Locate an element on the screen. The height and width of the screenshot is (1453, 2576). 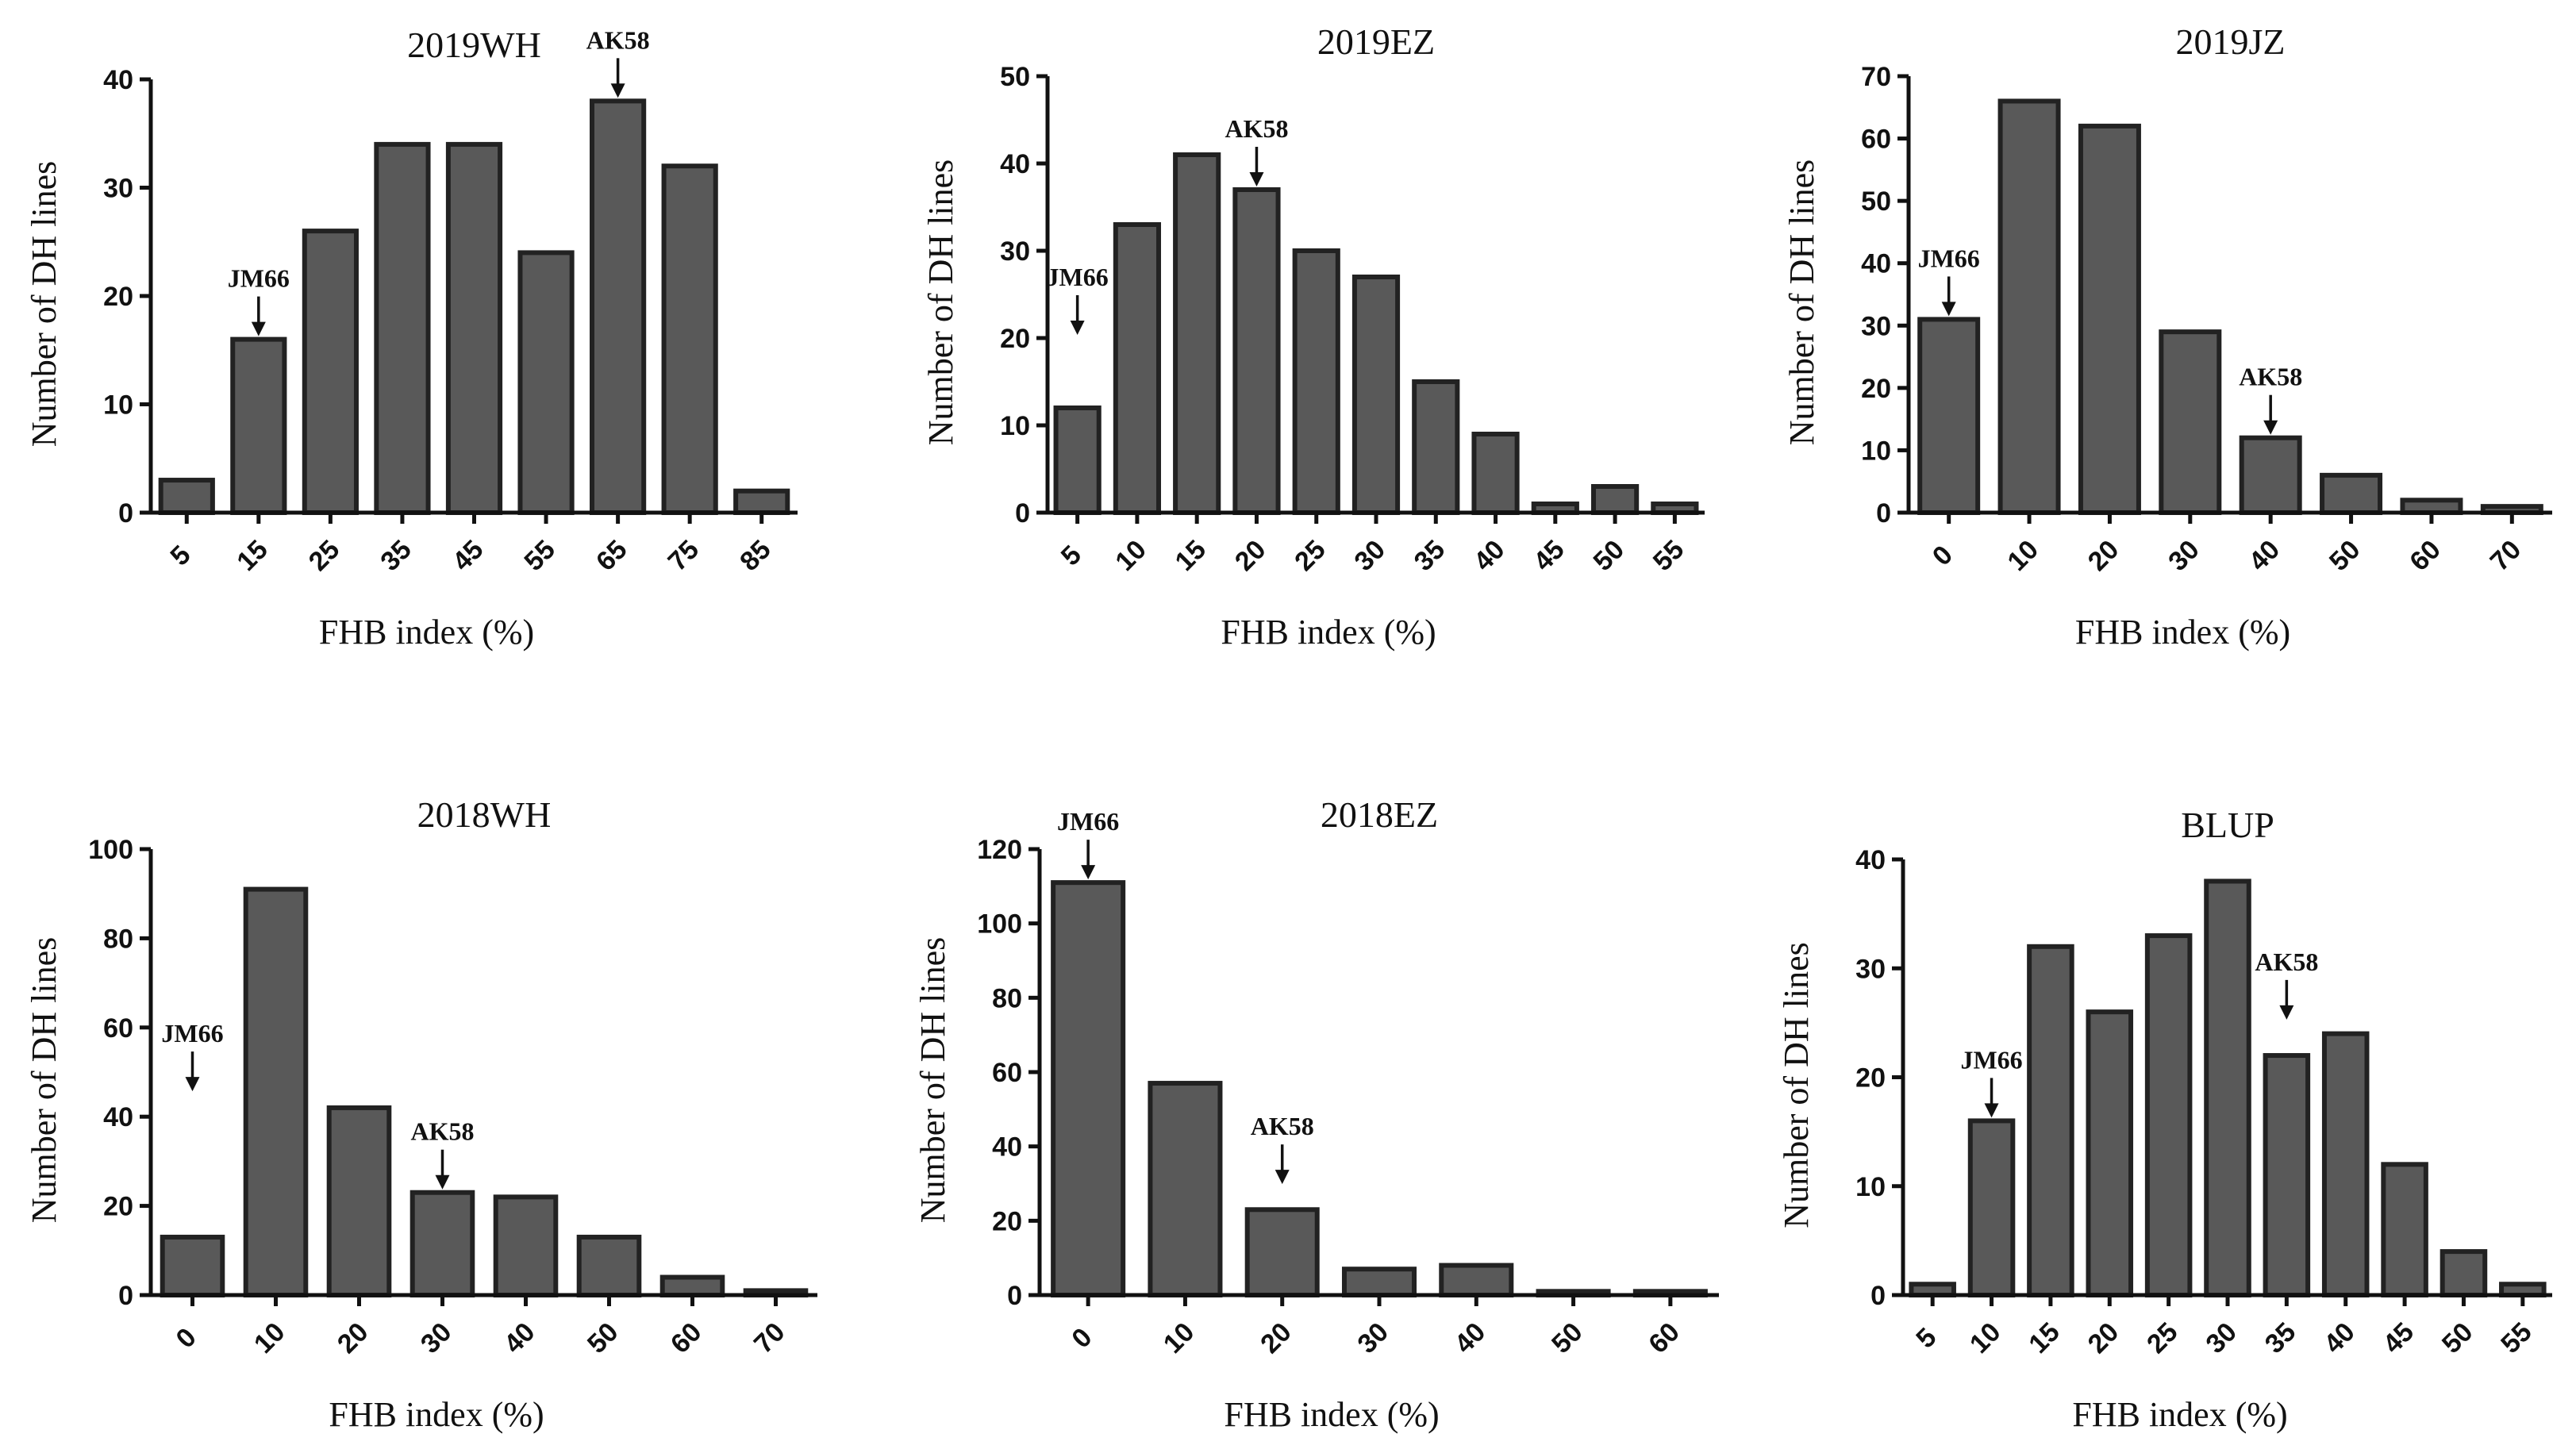
x-tick-label: 65 is located at coordinates (611, 555).